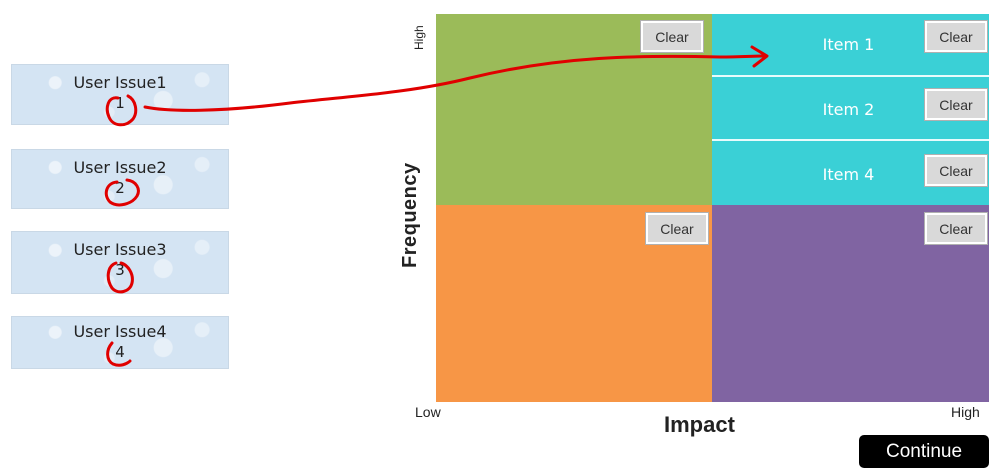 The height and width of the screenshot is (474, 999). I want to click on x-axis-low-label: Low, so click(428, 412).